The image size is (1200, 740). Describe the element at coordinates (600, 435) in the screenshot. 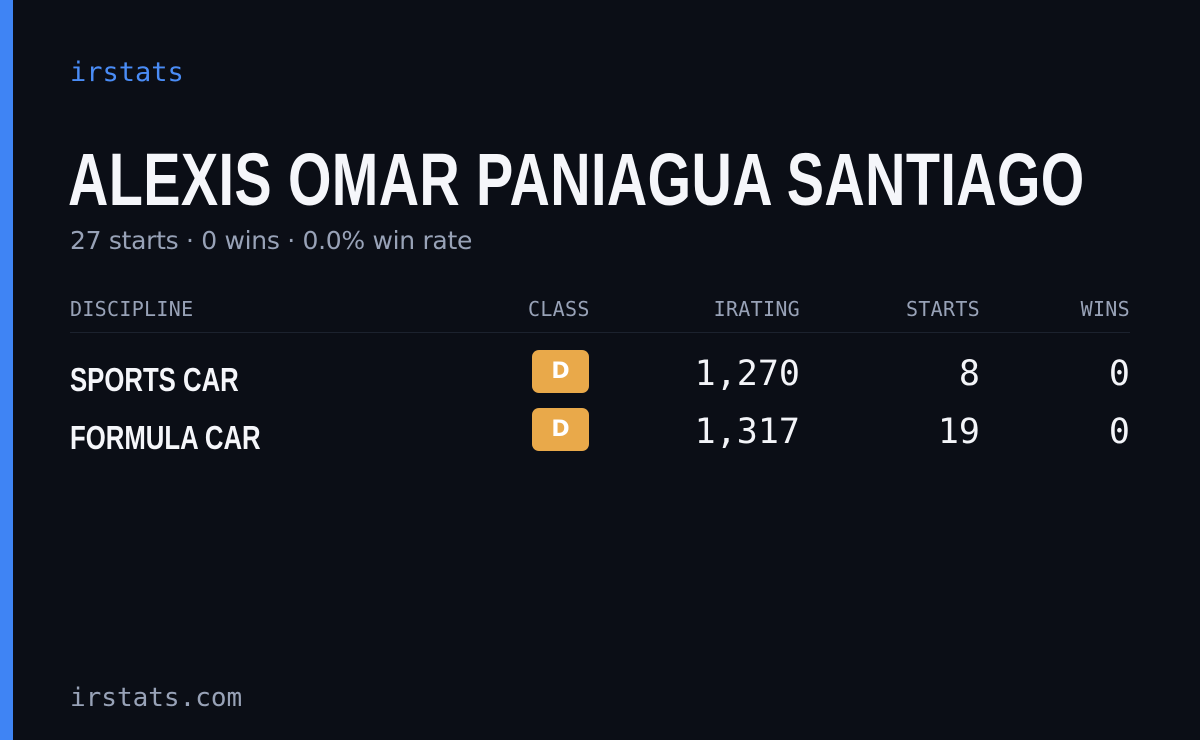

I see `table-row: FORMULA CAR D 1,317 19 0` at that location.